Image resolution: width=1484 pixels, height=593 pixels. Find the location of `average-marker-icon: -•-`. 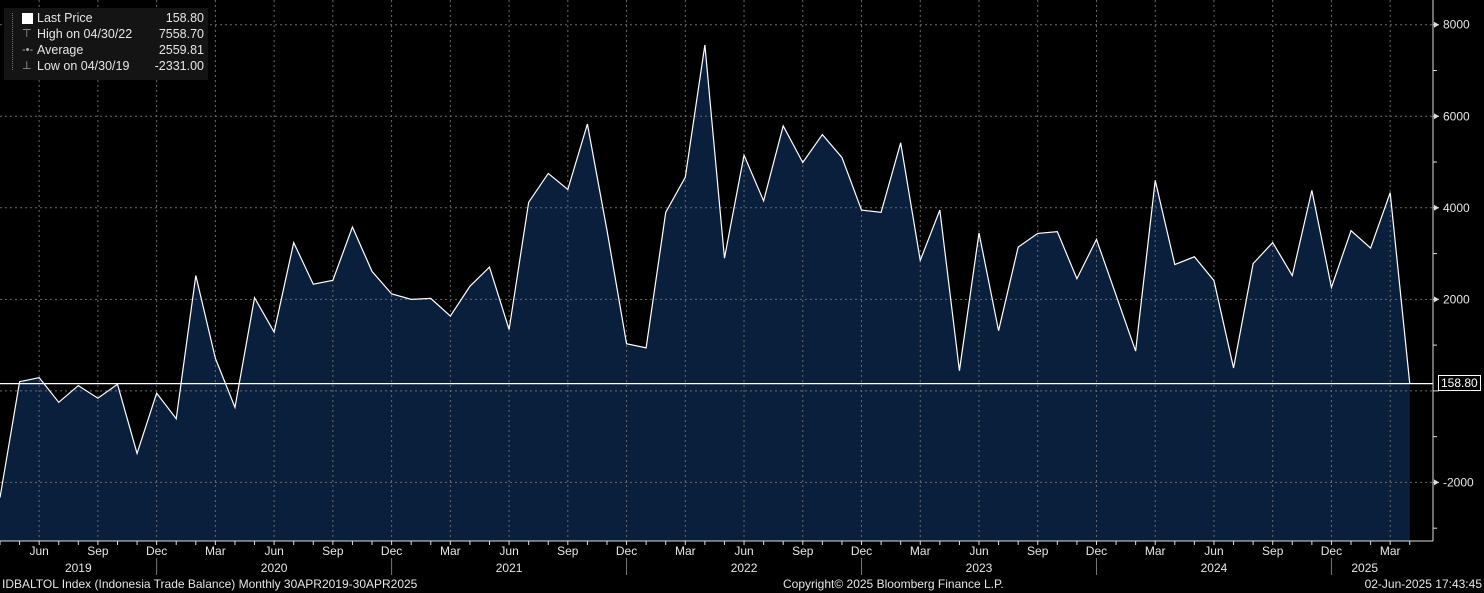

average-marker-icon: -•- is located at coordinates (28, 50).